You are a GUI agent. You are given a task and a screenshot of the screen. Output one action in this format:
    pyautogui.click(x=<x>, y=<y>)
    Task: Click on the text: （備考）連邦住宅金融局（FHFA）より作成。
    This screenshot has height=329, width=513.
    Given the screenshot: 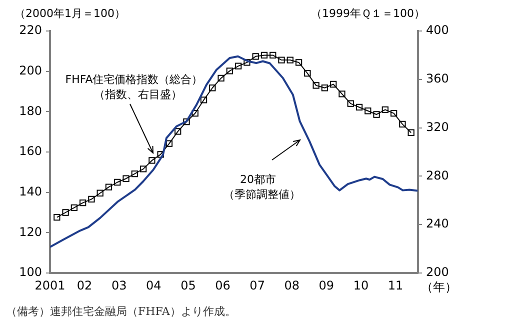 What is the action you would take?
    pyautogui.click(x=121, y=311)
    